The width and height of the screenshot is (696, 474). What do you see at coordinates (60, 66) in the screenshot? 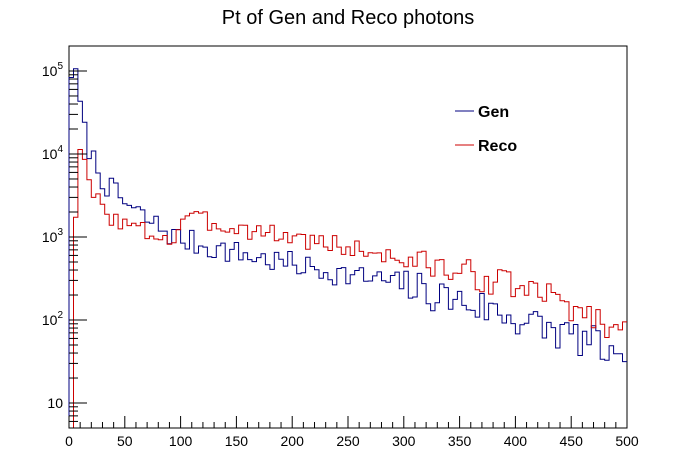
I see `y-tick-exponent: 5` at bounding box center [60, 66].